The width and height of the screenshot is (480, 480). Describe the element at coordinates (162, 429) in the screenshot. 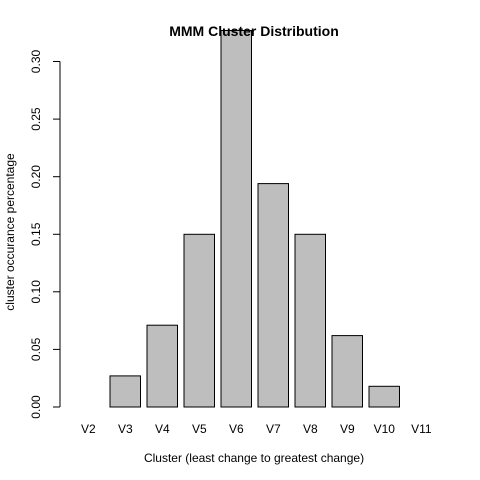

I see `x-tick-label: V4` at that location.